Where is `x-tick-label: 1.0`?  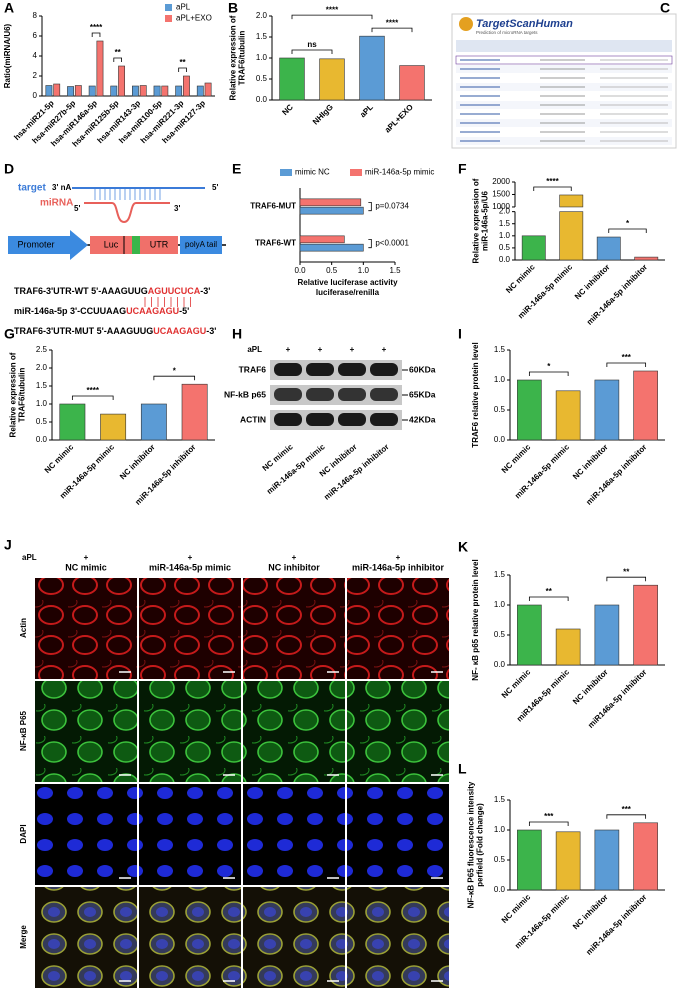
x-tick-label: 1.0 is located at coordinates (364, 270).